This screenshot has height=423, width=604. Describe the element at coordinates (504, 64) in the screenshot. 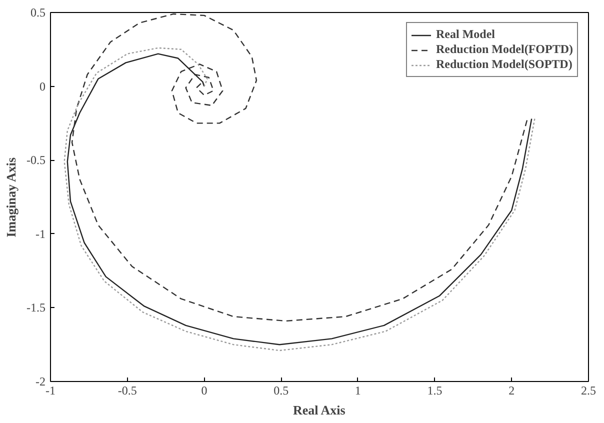

I see `legend-label: Reduction Model(SOPTD)` at that location.